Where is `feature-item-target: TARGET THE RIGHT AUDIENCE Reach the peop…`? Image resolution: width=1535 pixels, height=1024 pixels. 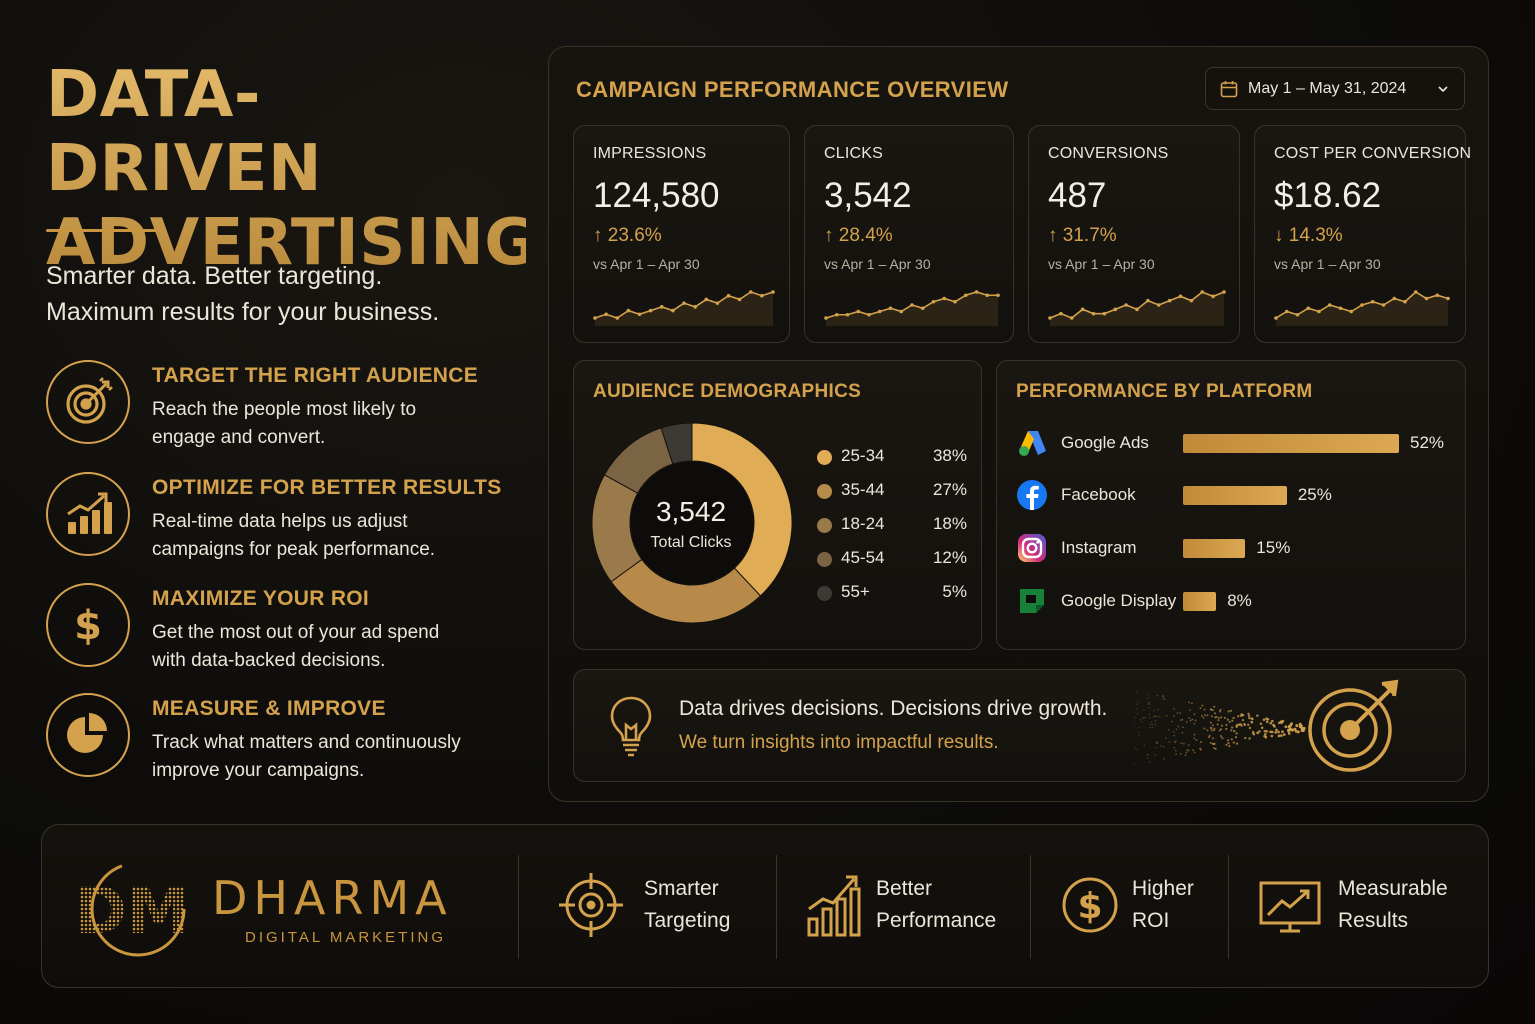
feature-item-target: TARGET THE RIGHT AUDIENCE Reach the peop… is located at coordinates (281, 405).